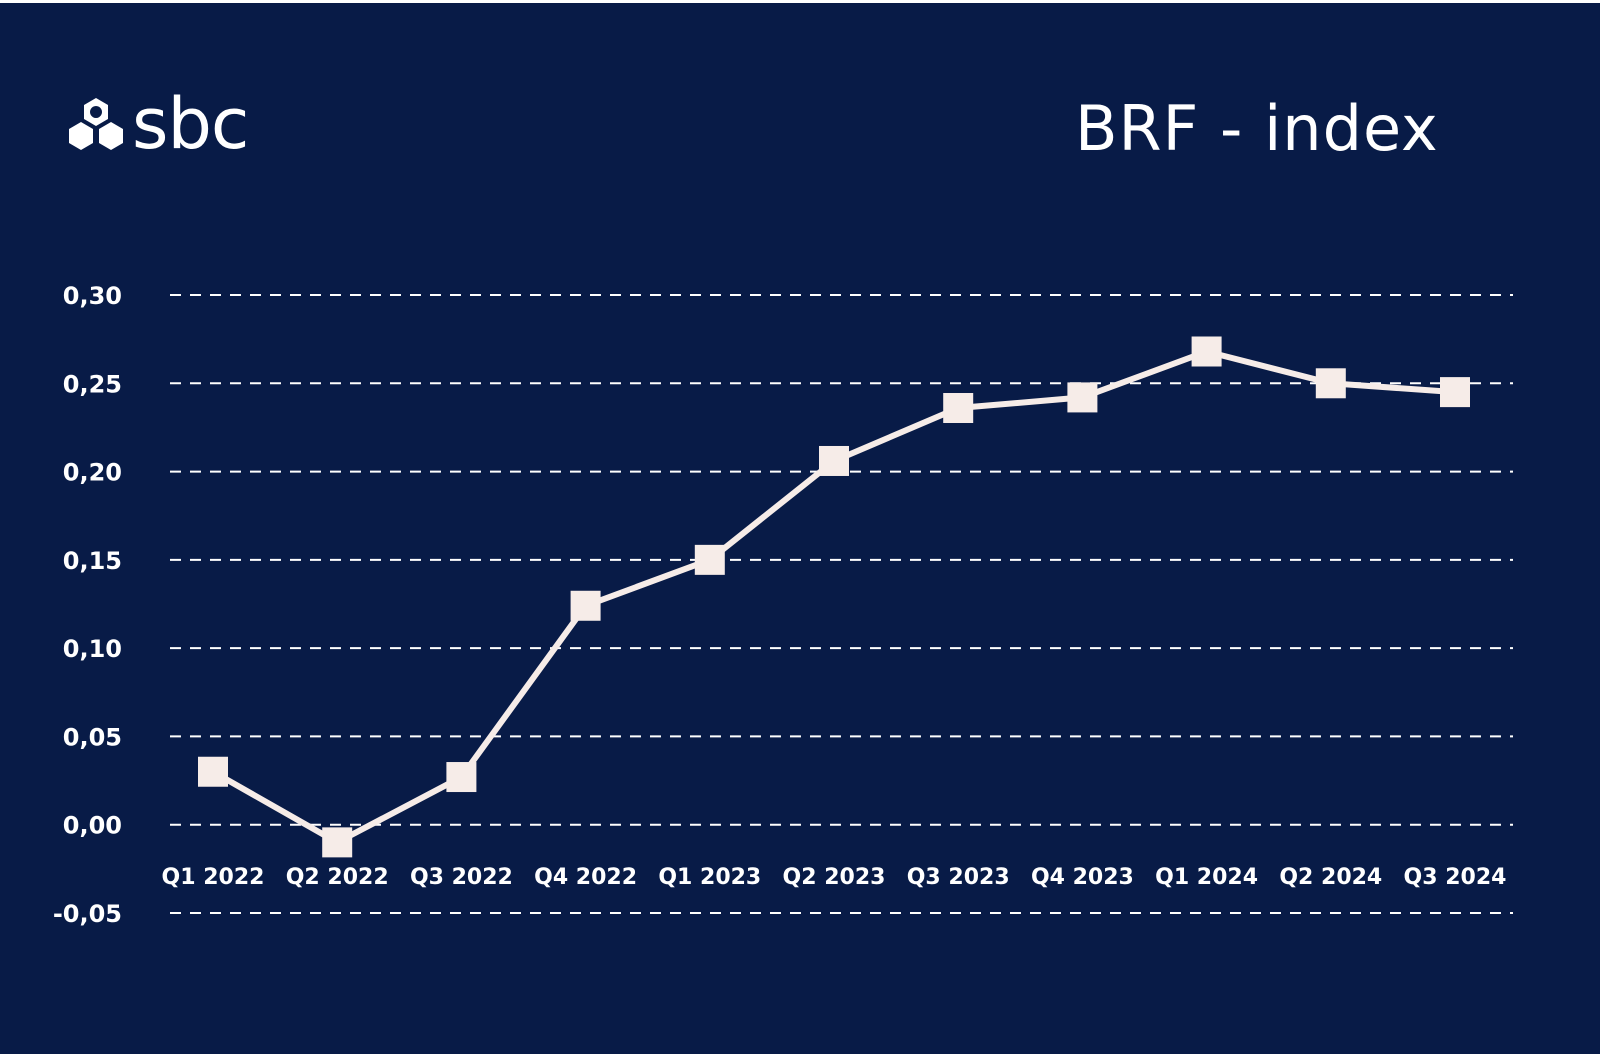 The height and width of the screenshot is (1054, 1600). I want to click on x-tick-label: Q3 2023, so click(958, 877).